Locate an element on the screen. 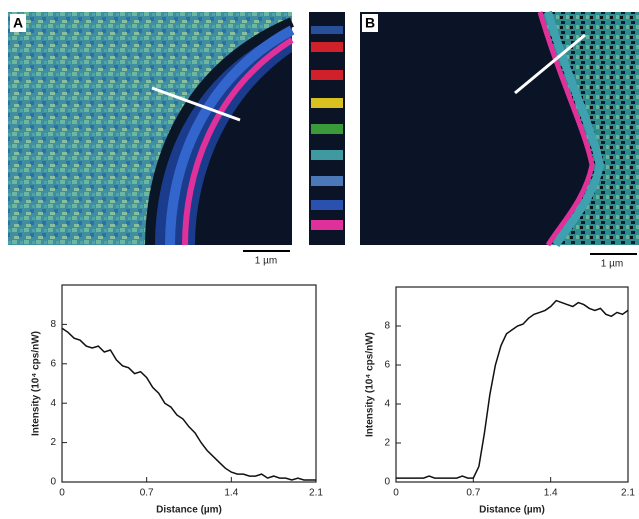  panel-label: B is located at coordinates (370, 23).